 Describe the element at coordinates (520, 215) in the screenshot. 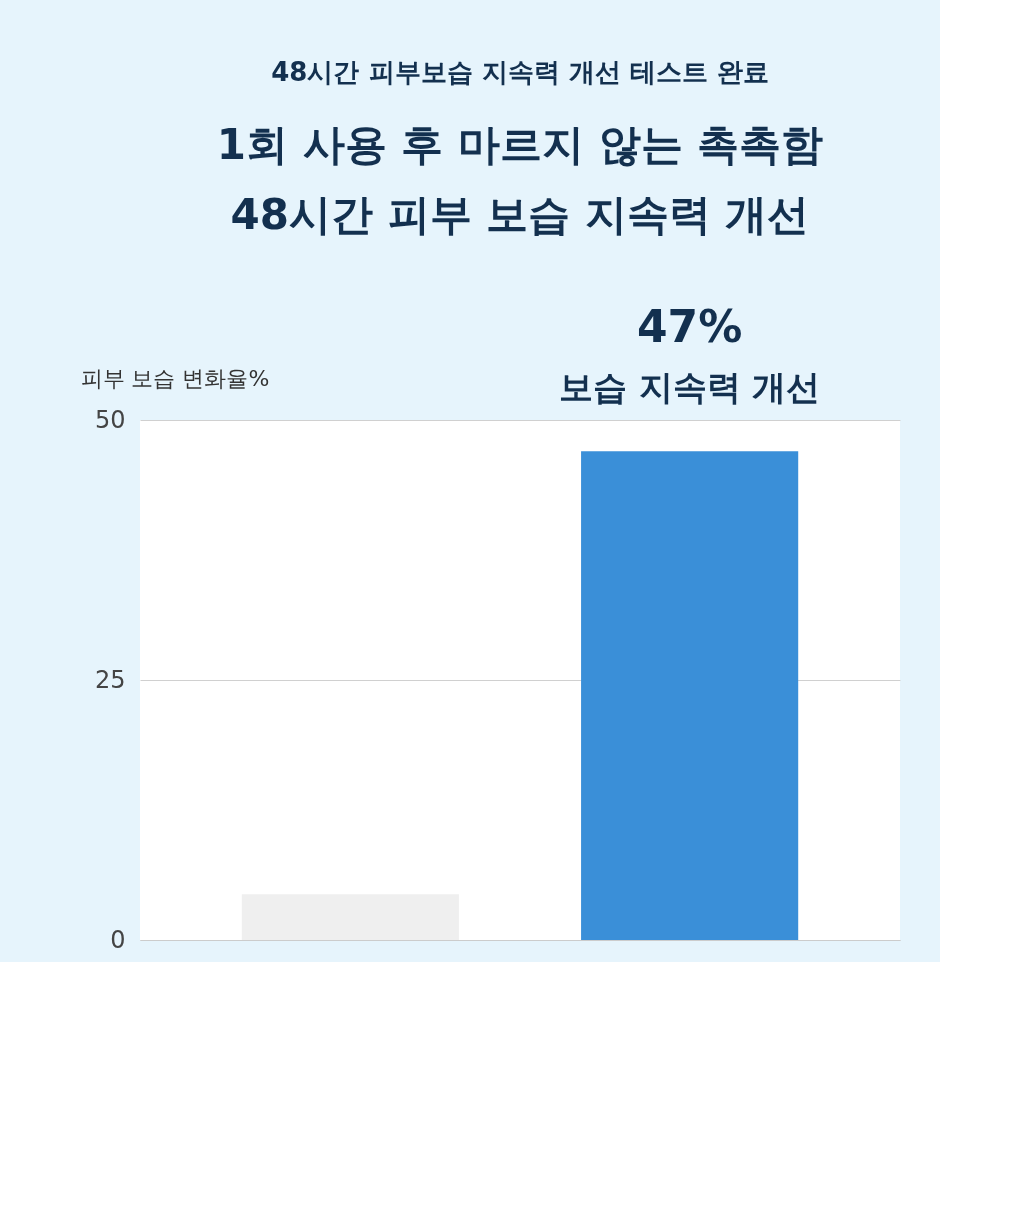

I see `text: 48시간 피부 보습 지속력 개선` at that location.